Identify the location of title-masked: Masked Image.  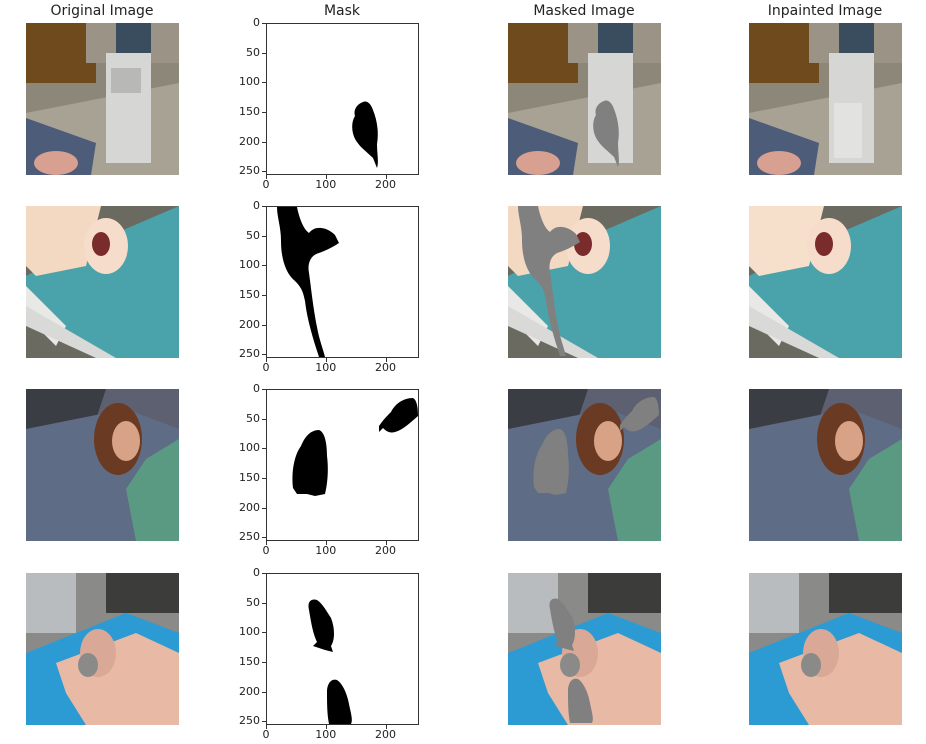
(584, 11).